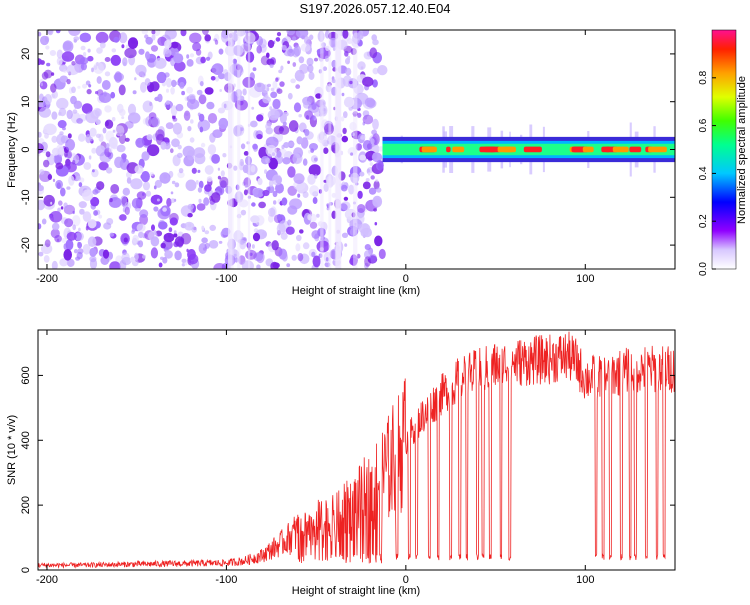  Describe the element at coordinates (338, 149) in the screenshot. I see `noise-streak` at that location.